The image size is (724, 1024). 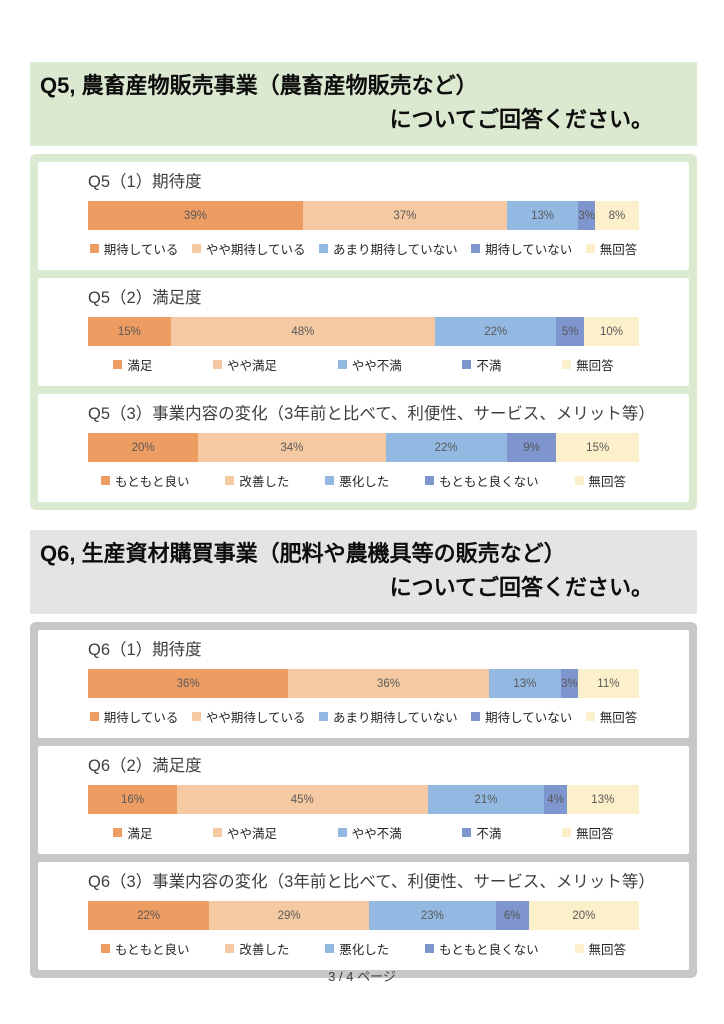 I want to click on bar-segment: 11%, so click(x=608, y=683).